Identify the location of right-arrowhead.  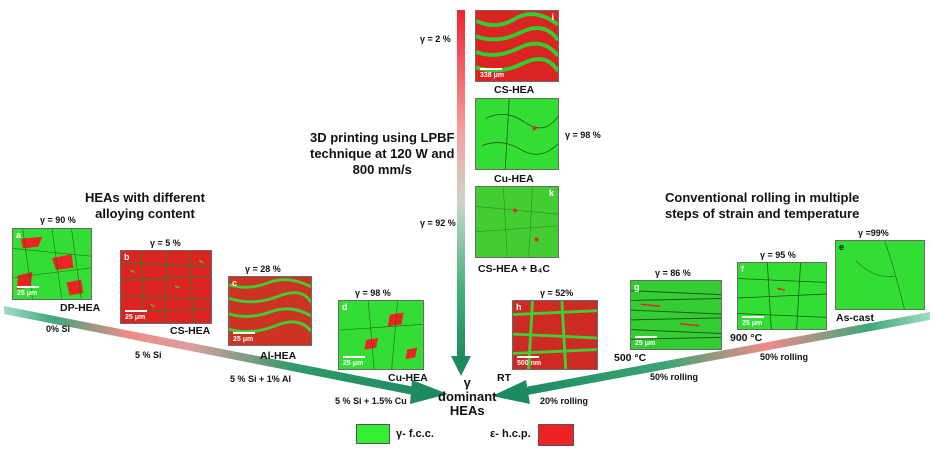
(511, 392).